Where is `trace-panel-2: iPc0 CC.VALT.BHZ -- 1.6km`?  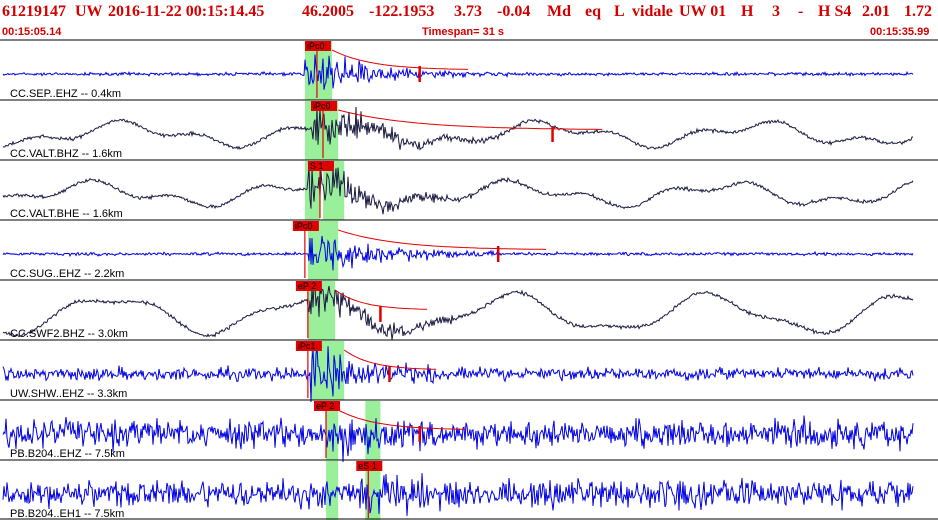
trace-panel-2: iPc0 CC.VALT.BHZ -- 1.6km is located at coordinates (469, 129).